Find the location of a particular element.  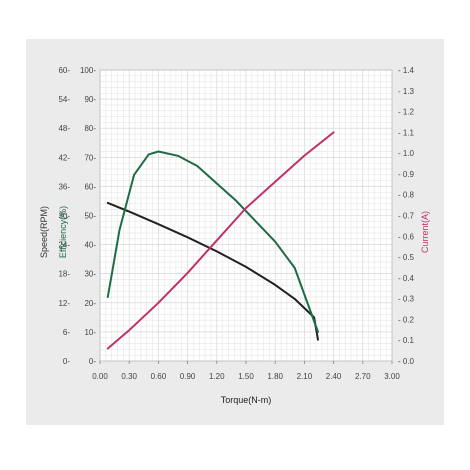

efficiency-tick-label: 100- is located at coordinates (88, 70).